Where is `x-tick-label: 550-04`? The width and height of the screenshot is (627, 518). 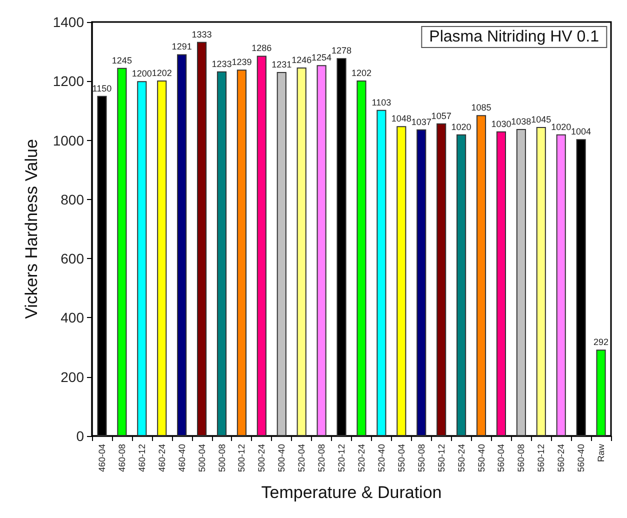 x-tick-label: 550-04 is located at coordinates (401, 458).